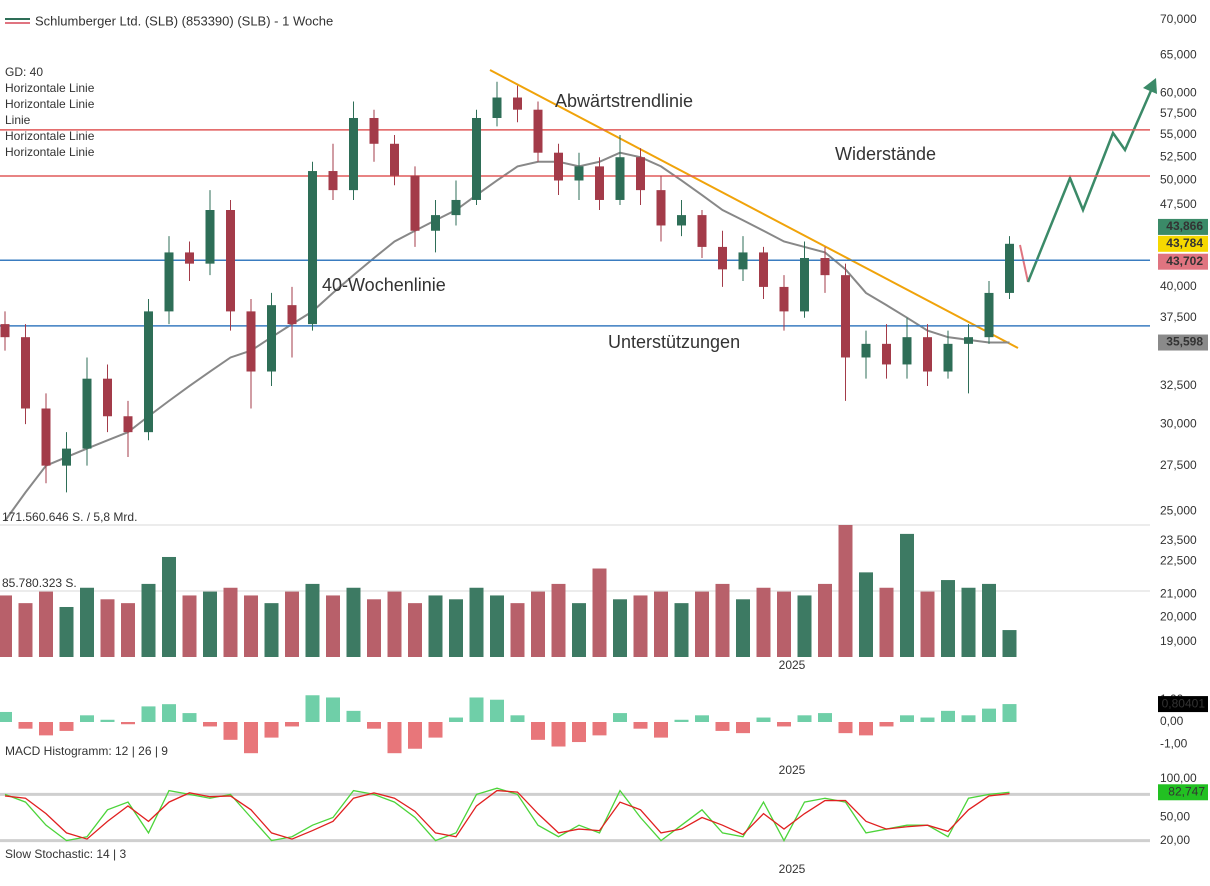 This screenshot has width=1210, height=886. Describe the element at coordinates (24, 72) in the screenshot. I see `legend-entry: GD: 40` at that location.